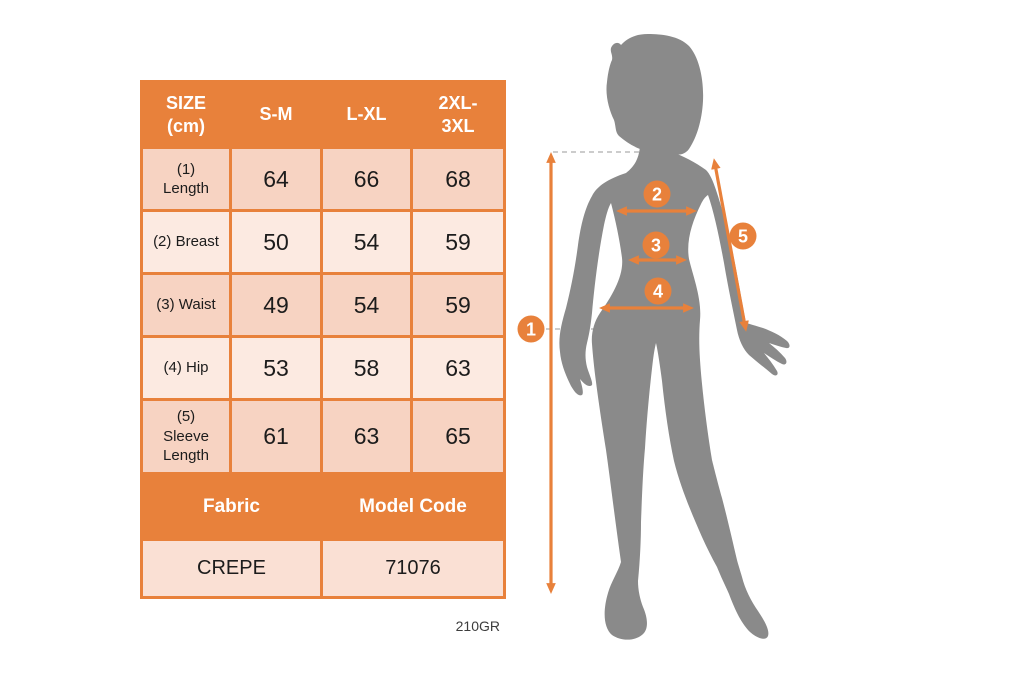  What do you see at coordinates (276, 179) in the screenshot?
I see `length-sm: 64` at bounding box center [276, 179].